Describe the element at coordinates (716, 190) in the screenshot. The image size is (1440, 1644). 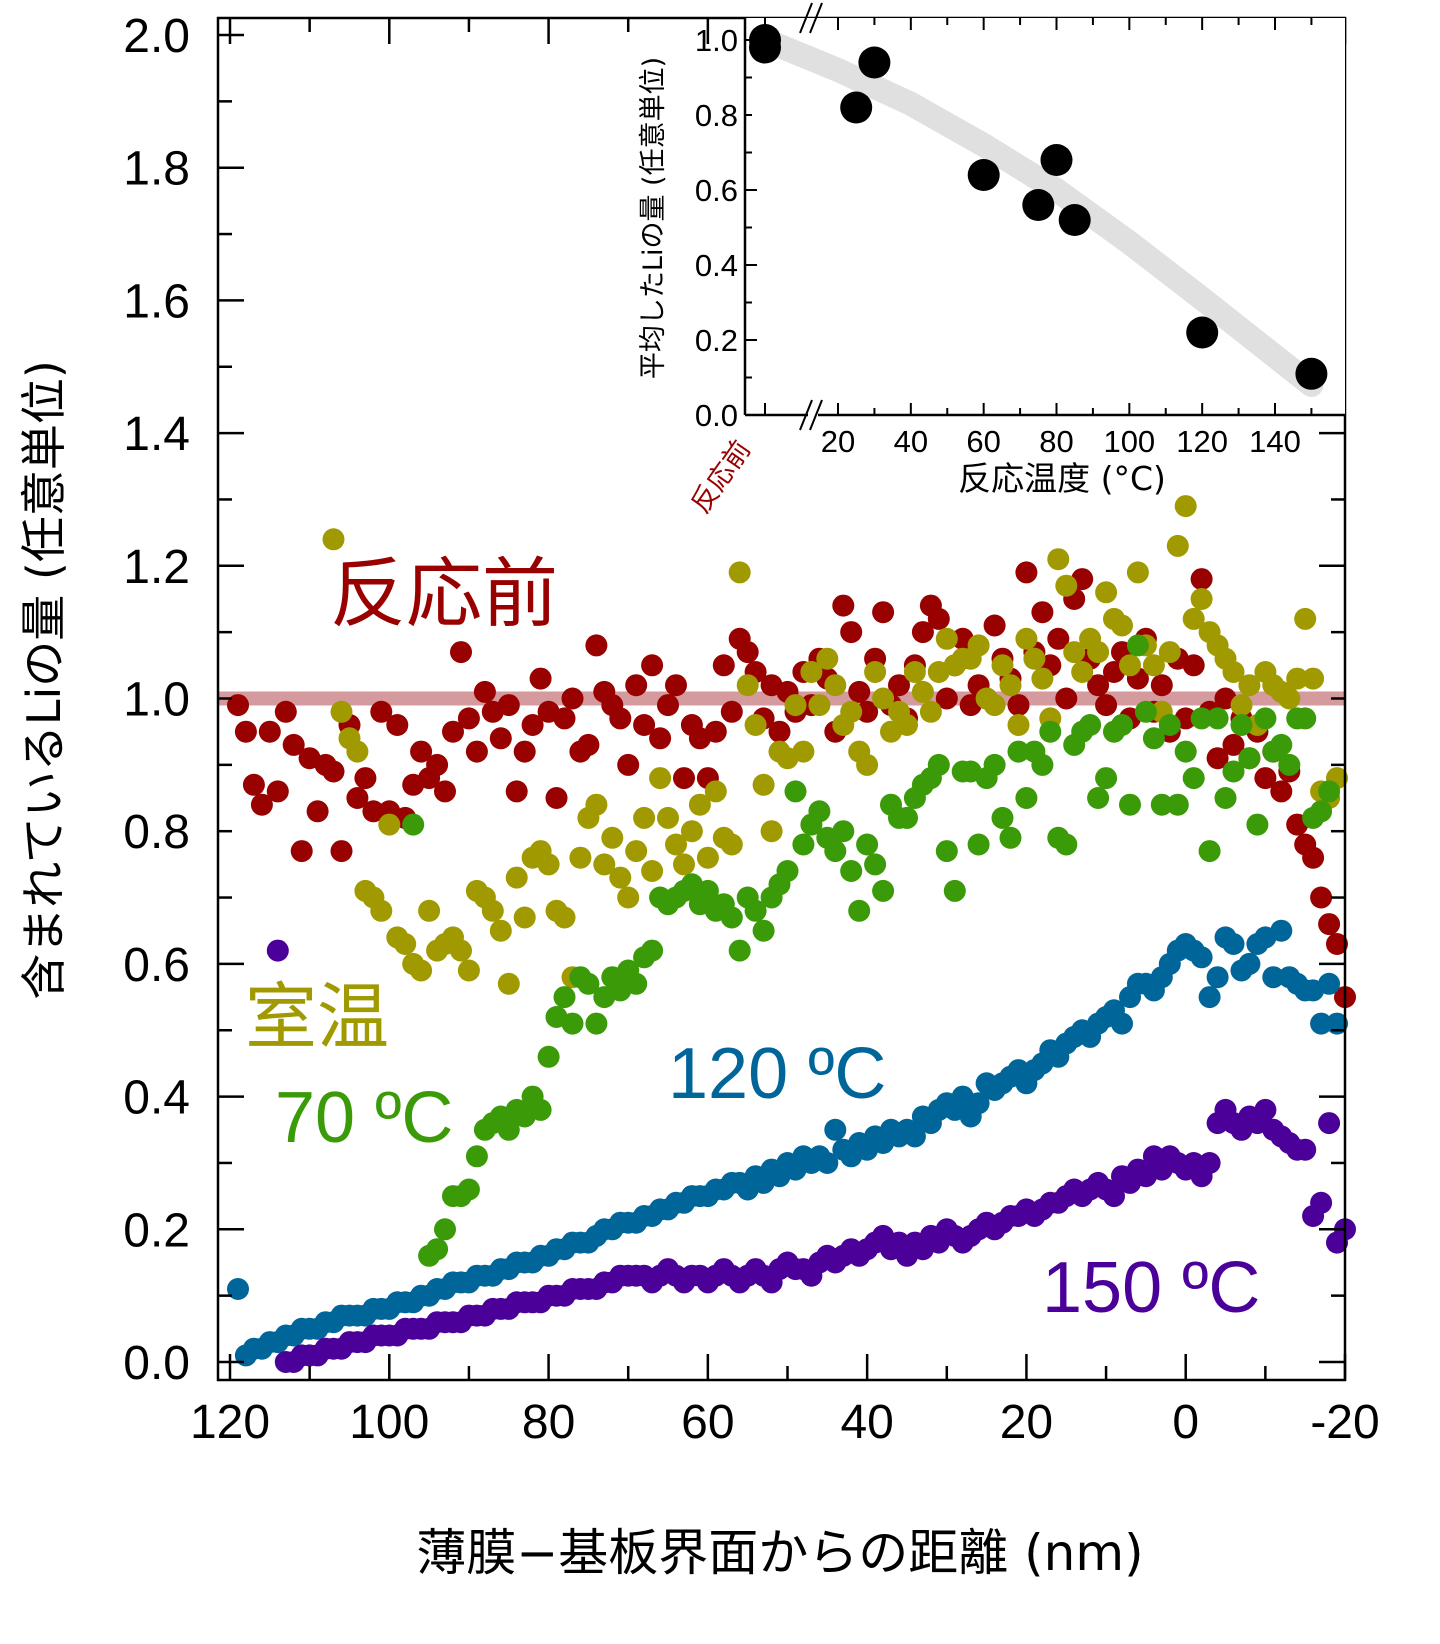
I see `inset-y-tick-label: 0.6` at that location.